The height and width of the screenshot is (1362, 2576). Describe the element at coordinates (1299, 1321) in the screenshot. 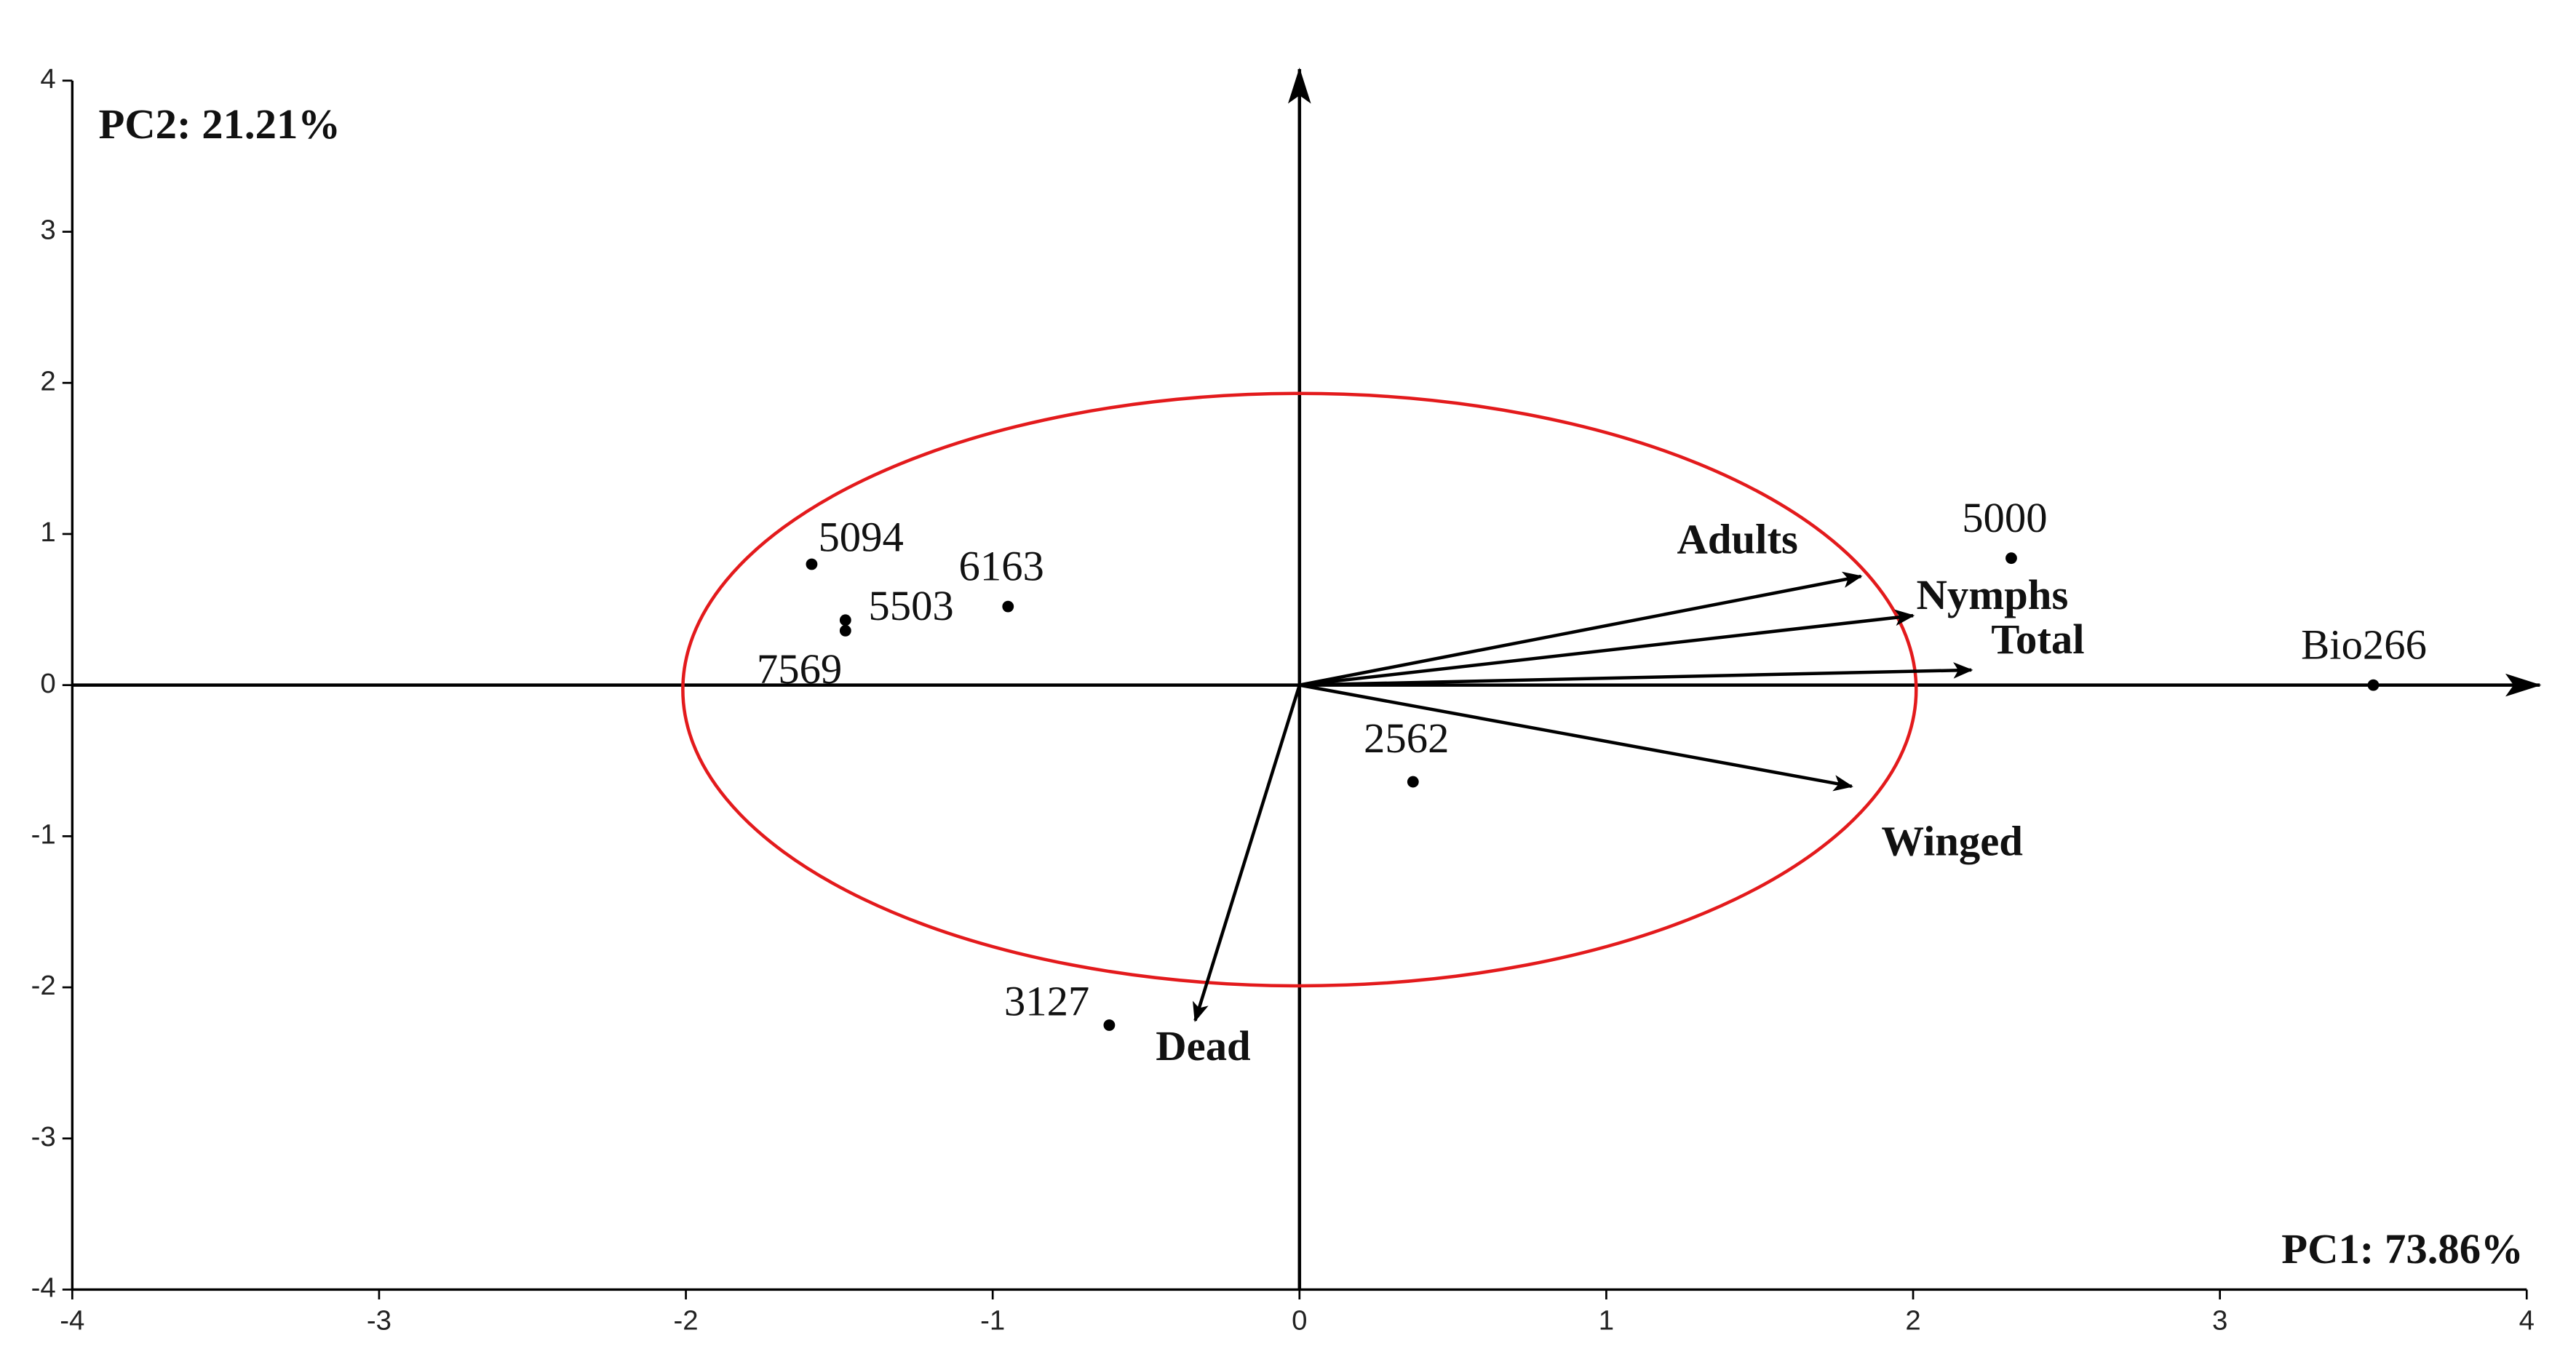

I see `x-tick-label: 0` at that location.